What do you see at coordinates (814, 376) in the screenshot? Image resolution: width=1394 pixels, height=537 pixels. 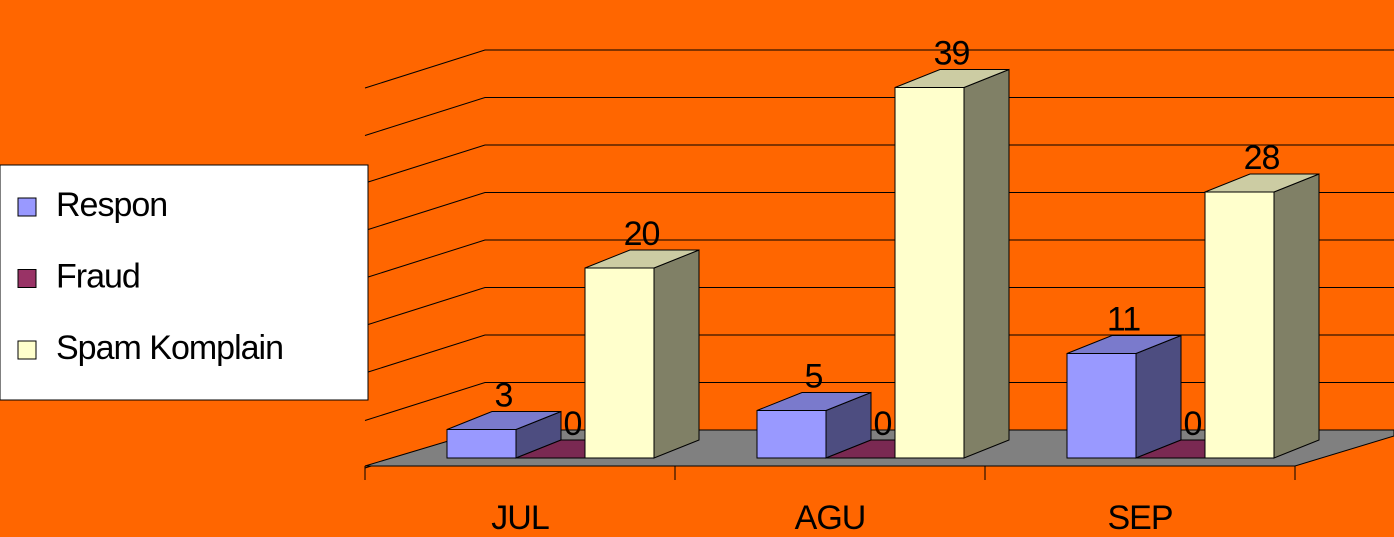 I see `data-label: 5` at bounding box center [814, 376].